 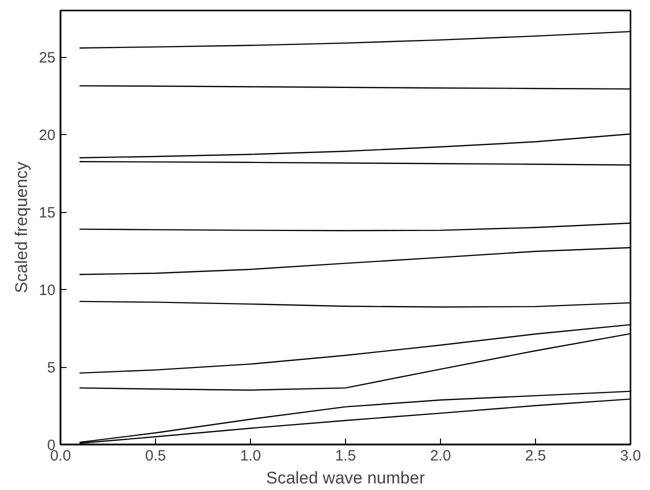 What do you see at coordinates (155, 456) in the screenshot?
I see `x-tick-label: 0.5` at bounding box center [155, 456].